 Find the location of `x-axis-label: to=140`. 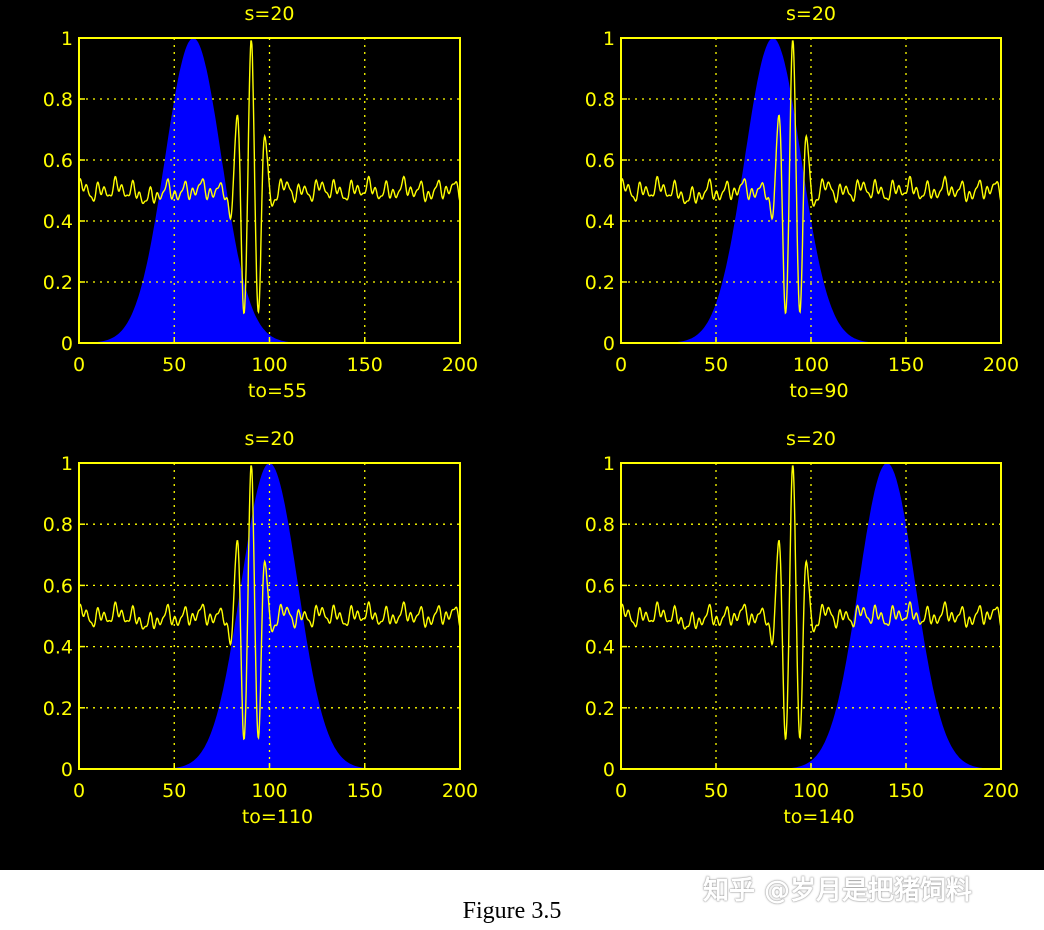

x-axis-label: to=140 is located at coordinates (818, 817).